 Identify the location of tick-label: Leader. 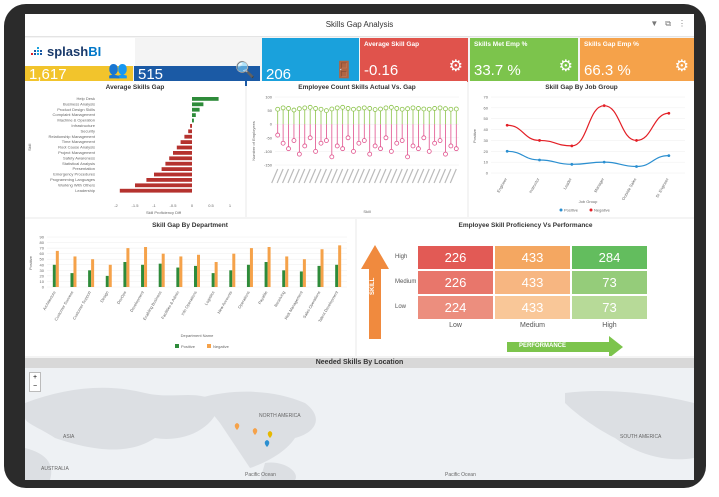
(567, 183).